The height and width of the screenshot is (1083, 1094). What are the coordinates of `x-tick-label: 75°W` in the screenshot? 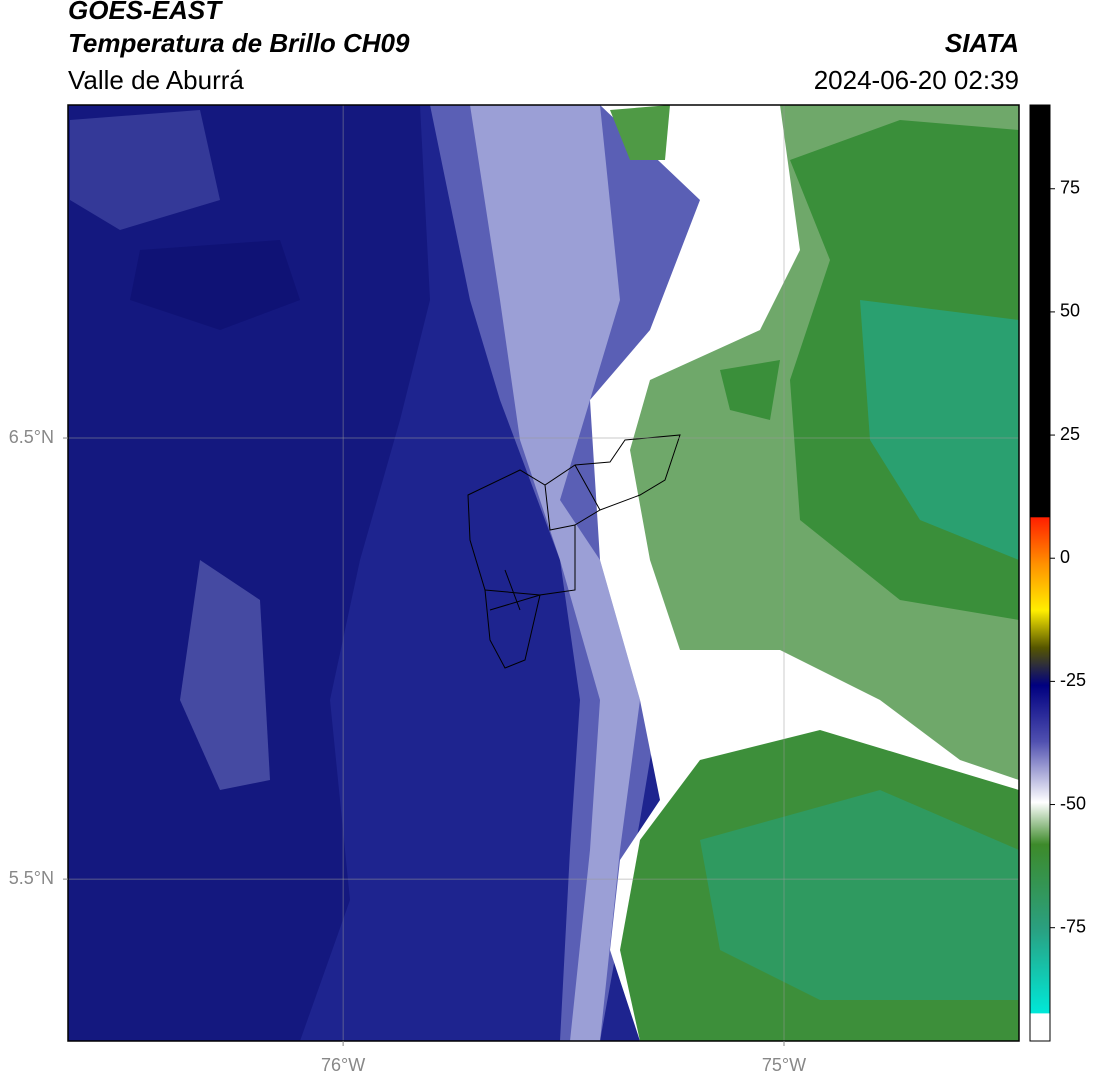 It's located at (784, 1065).